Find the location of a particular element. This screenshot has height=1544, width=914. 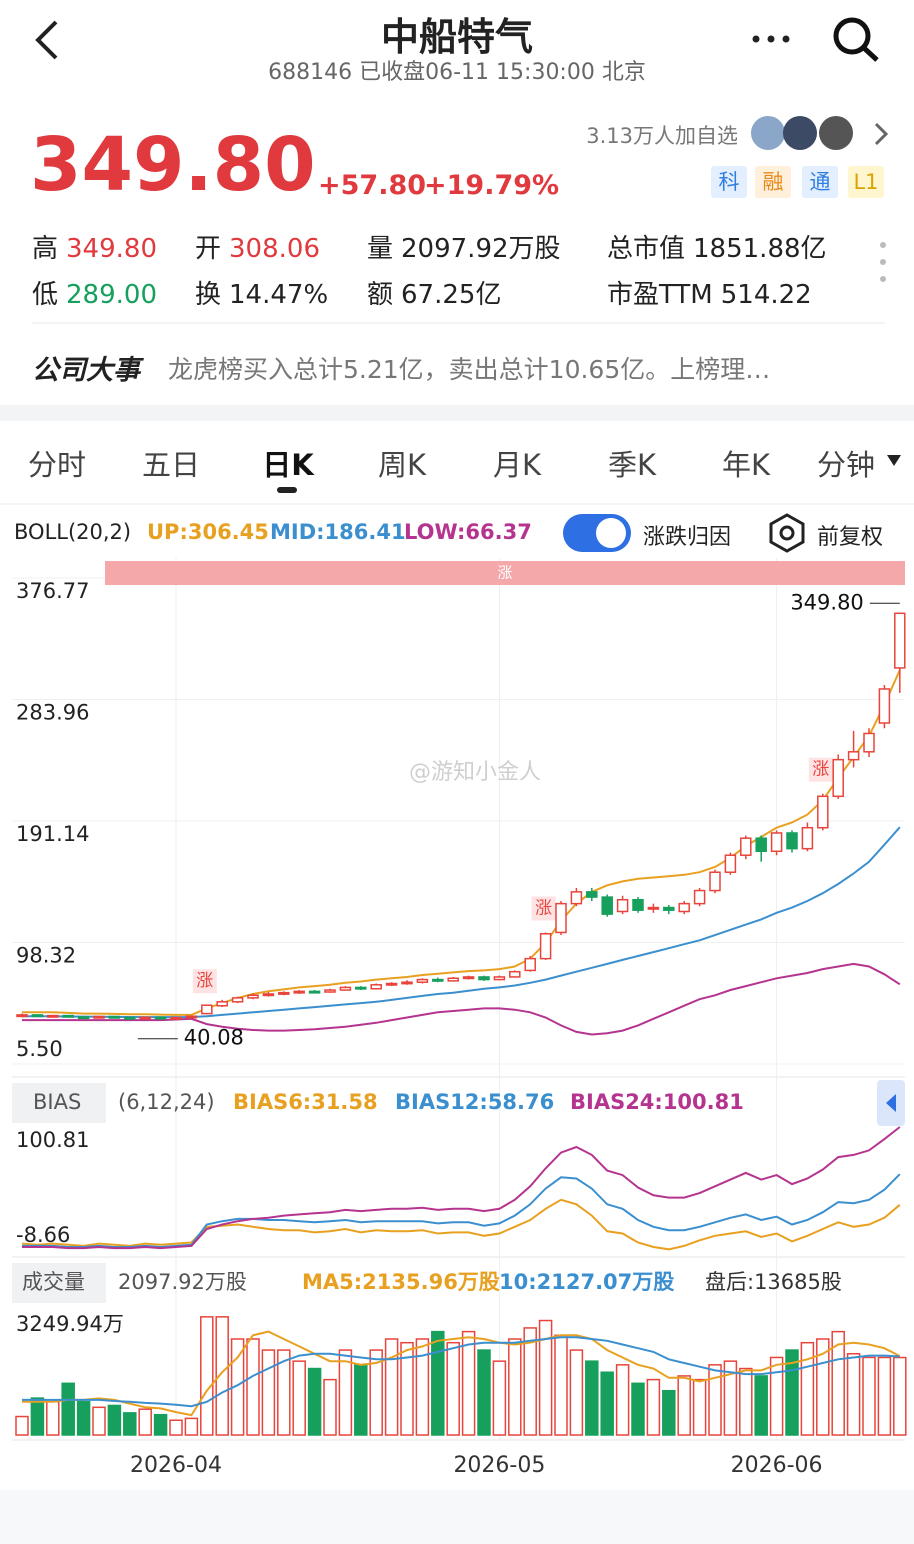

followers-arrow is located at coordinates (881, 134).